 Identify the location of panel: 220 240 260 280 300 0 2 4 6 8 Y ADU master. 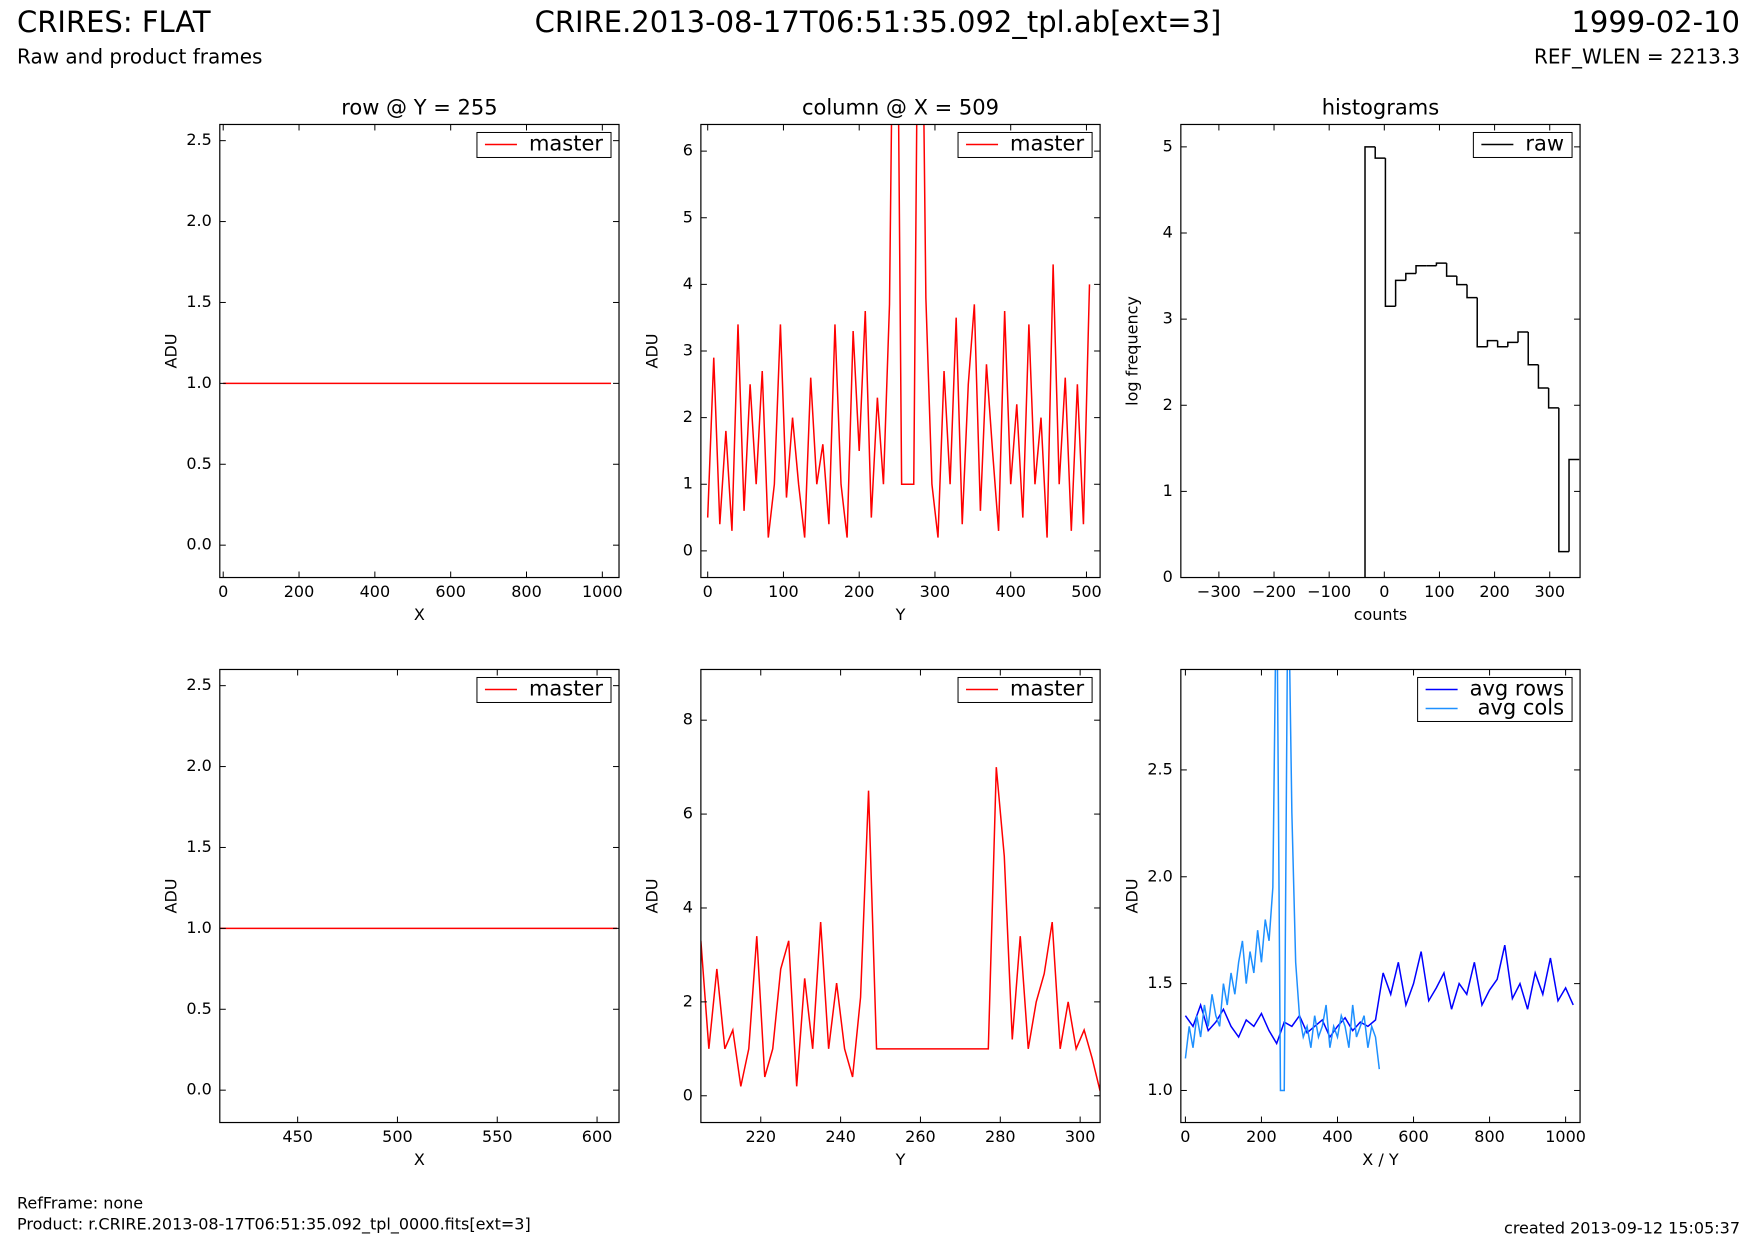
(871, 918).